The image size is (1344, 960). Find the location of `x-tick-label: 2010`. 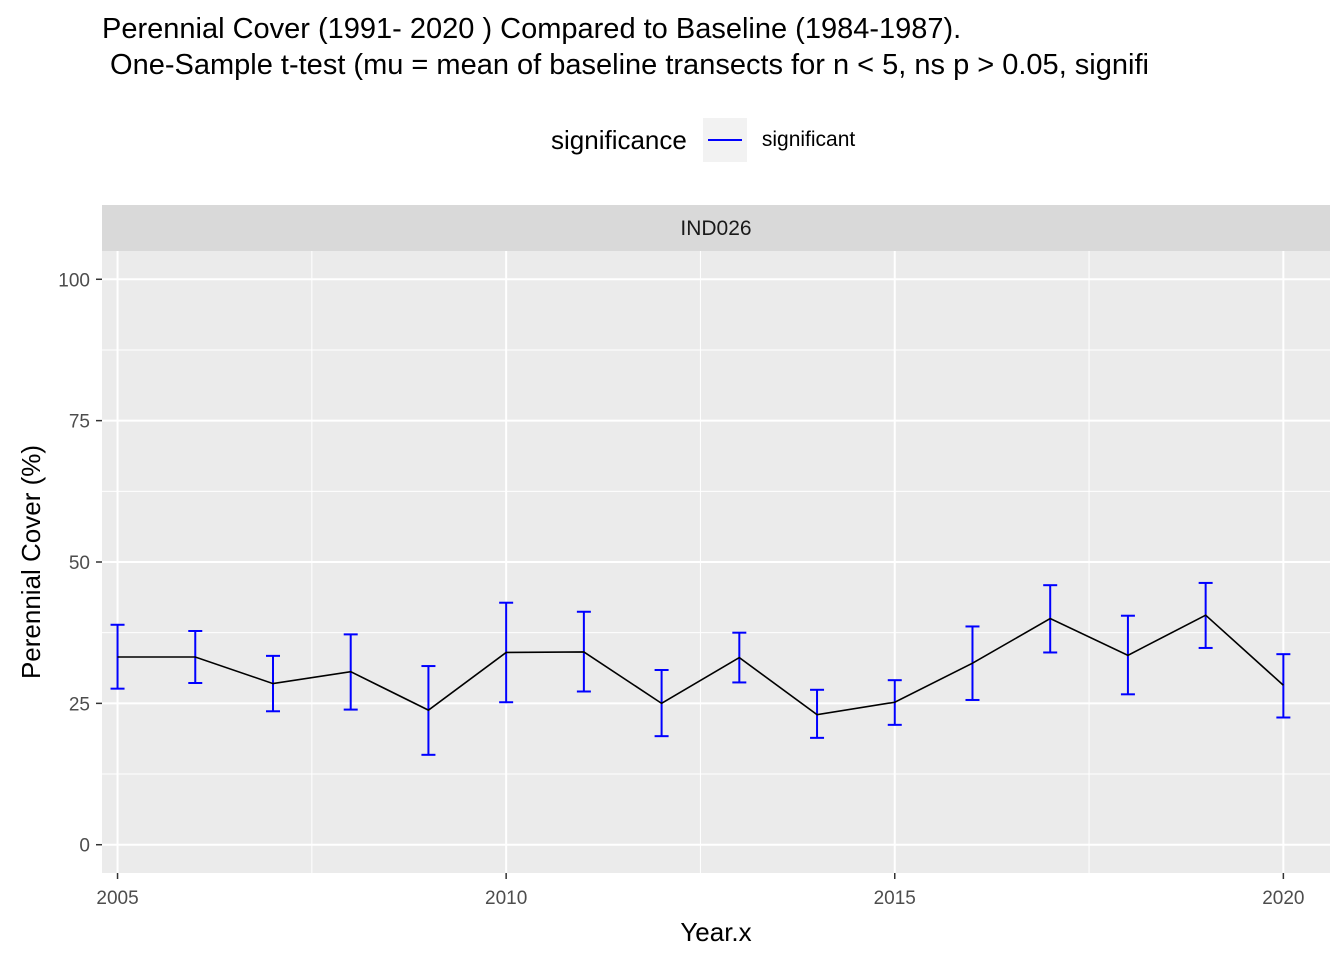

x-tick-label: 2010 is located at coordinates (506, 898).